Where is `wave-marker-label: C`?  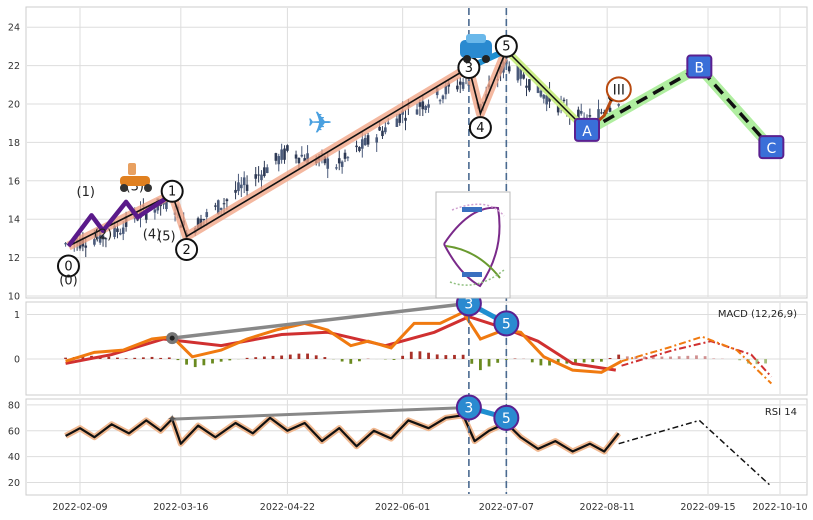 wave-marker-label: C is located at coordinates (771, 149).